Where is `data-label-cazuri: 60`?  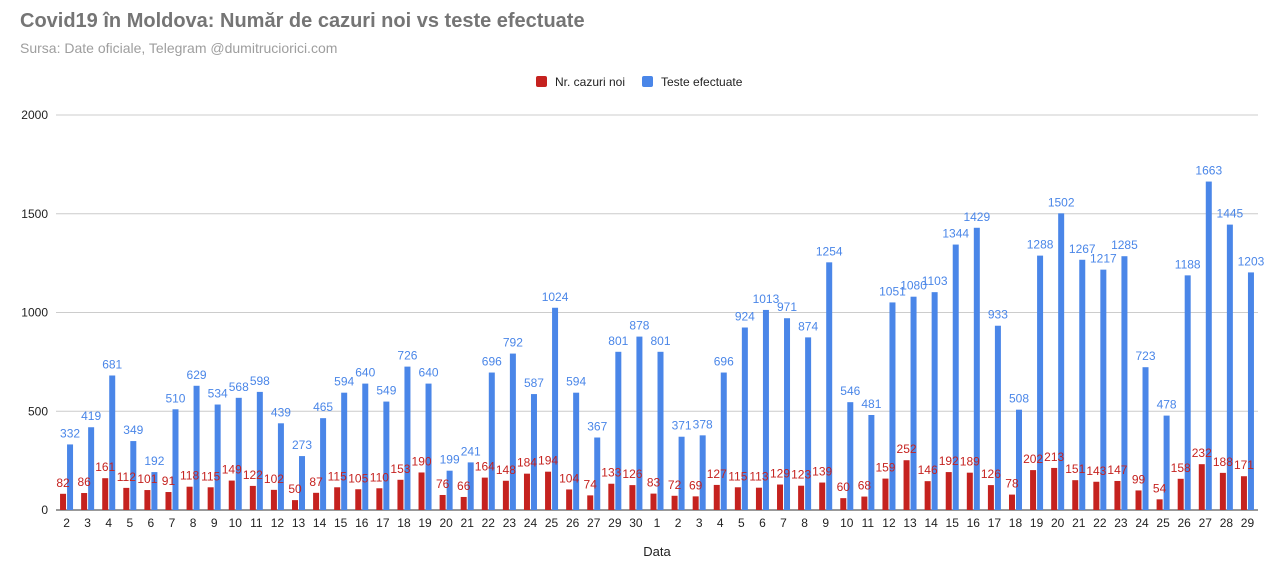
data-label-cazuri: 60 is located at coordinates (844, 487).